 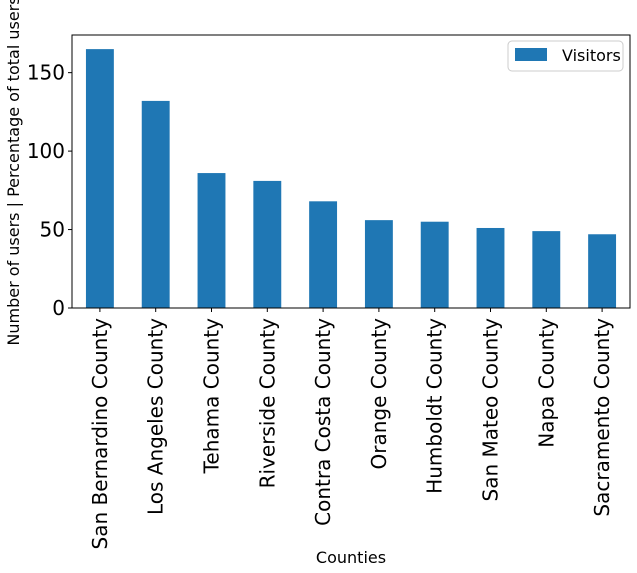 I want to click on x-tick-label: San Mateo County, so click(x=491, y=410).